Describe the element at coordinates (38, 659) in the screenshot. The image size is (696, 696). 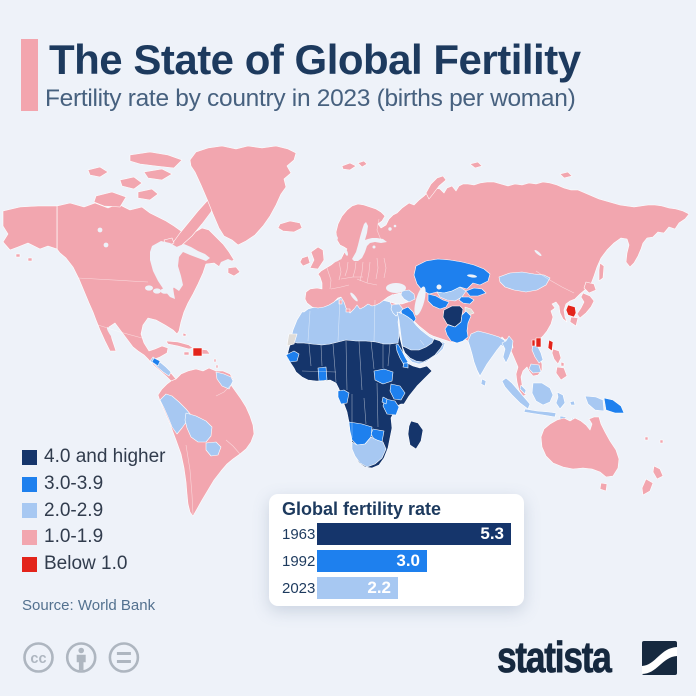
I see `svg-text: cc` at that location.